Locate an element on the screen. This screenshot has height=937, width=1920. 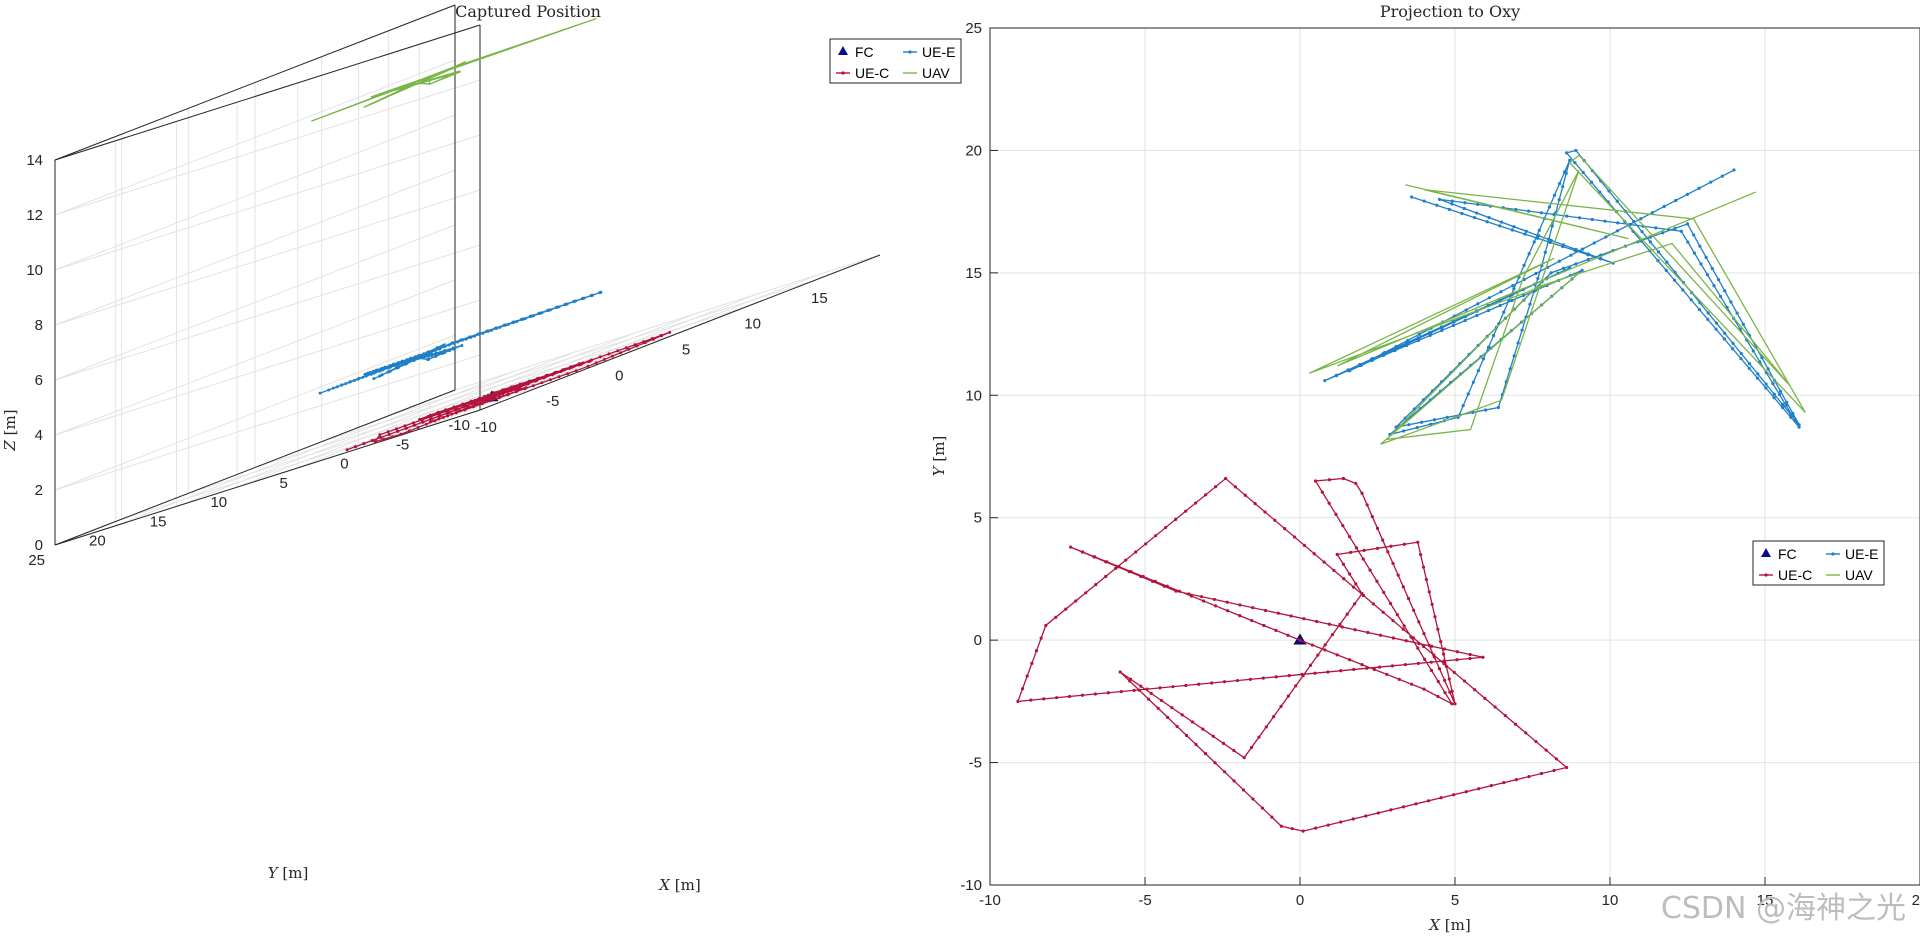
legend-fc-marker-2d is located at coordinates (1766, 552).